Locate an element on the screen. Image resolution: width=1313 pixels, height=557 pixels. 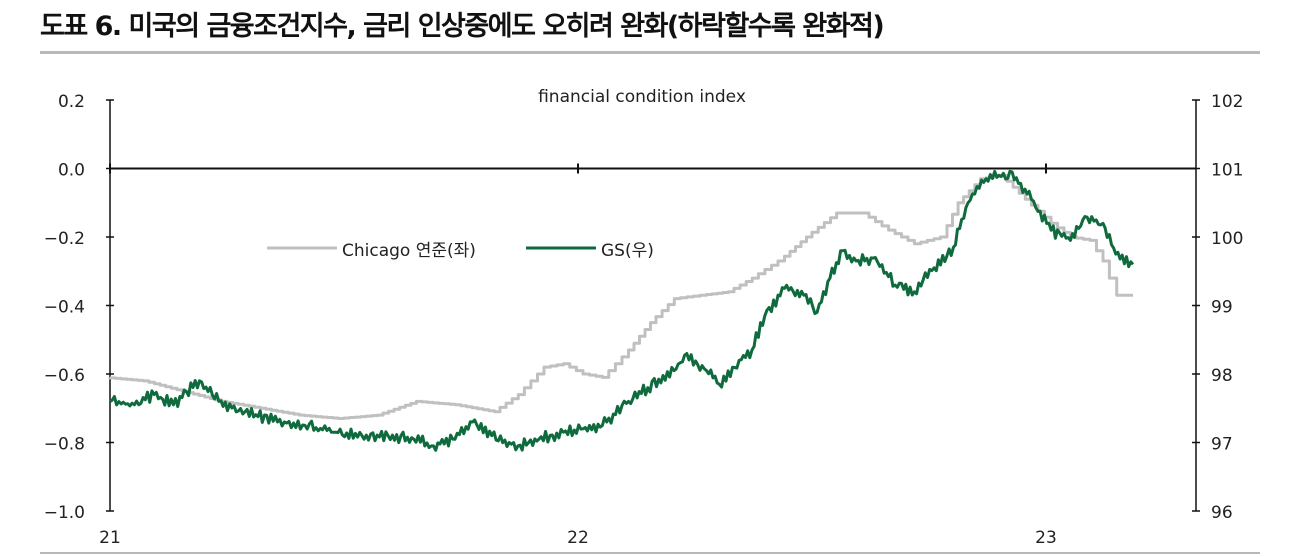
right-tick-label: 99 is located at coordinates (1222, 308).